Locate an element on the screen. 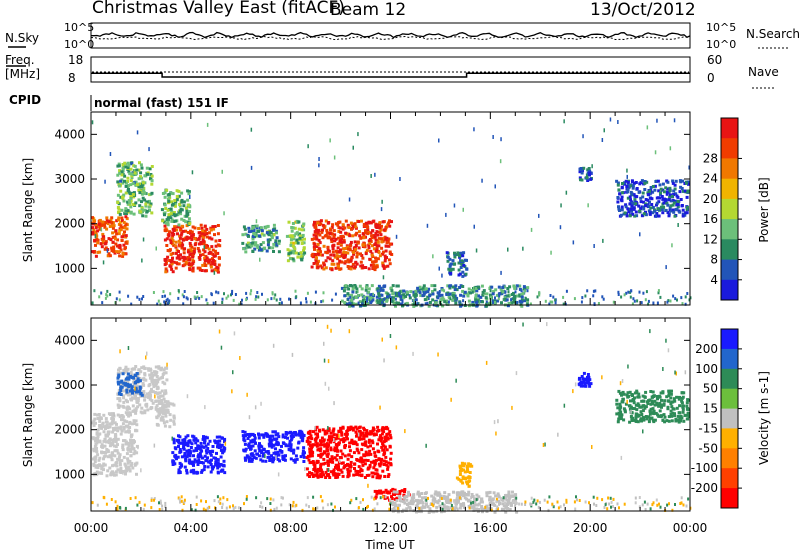  freq-panel is located at coordinates (390, 69).